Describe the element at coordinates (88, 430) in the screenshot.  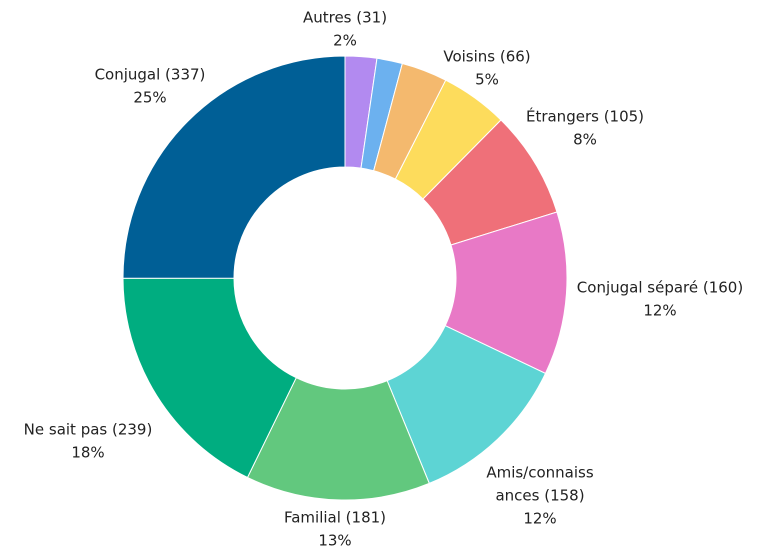
I see `slice-label: Ne sait pas (239)` at that location.